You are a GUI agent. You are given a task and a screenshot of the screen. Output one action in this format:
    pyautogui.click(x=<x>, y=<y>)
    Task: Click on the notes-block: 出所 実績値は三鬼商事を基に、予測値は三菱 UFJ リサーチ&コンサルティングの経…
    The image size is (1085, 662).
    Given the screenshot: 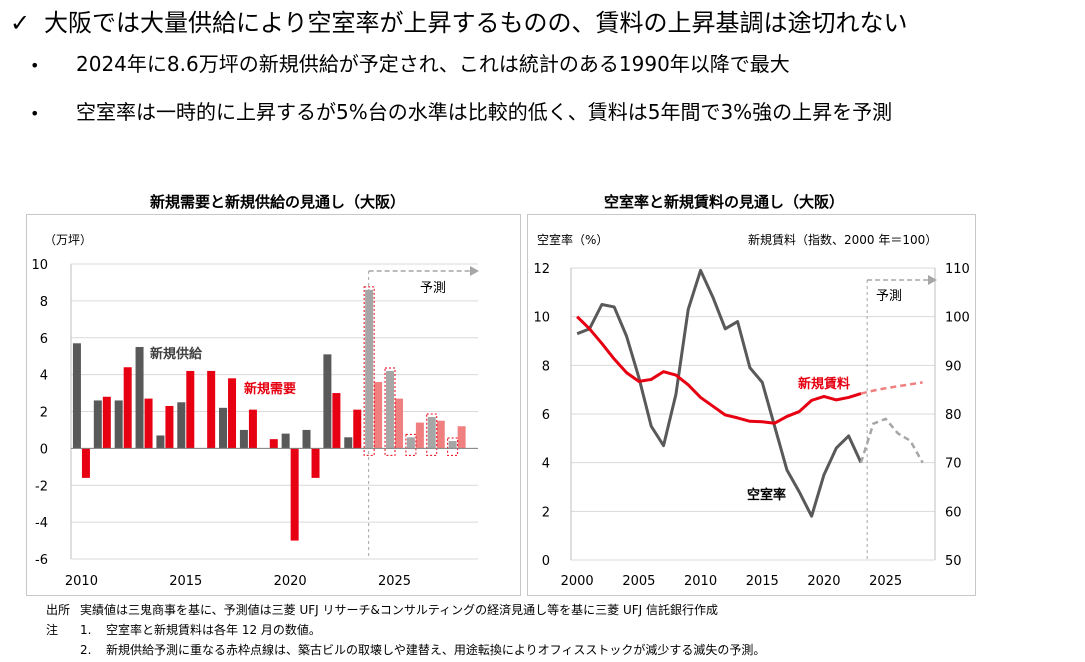 What is the action you would take?
    pyautogui.click(x=405, y=630)
    